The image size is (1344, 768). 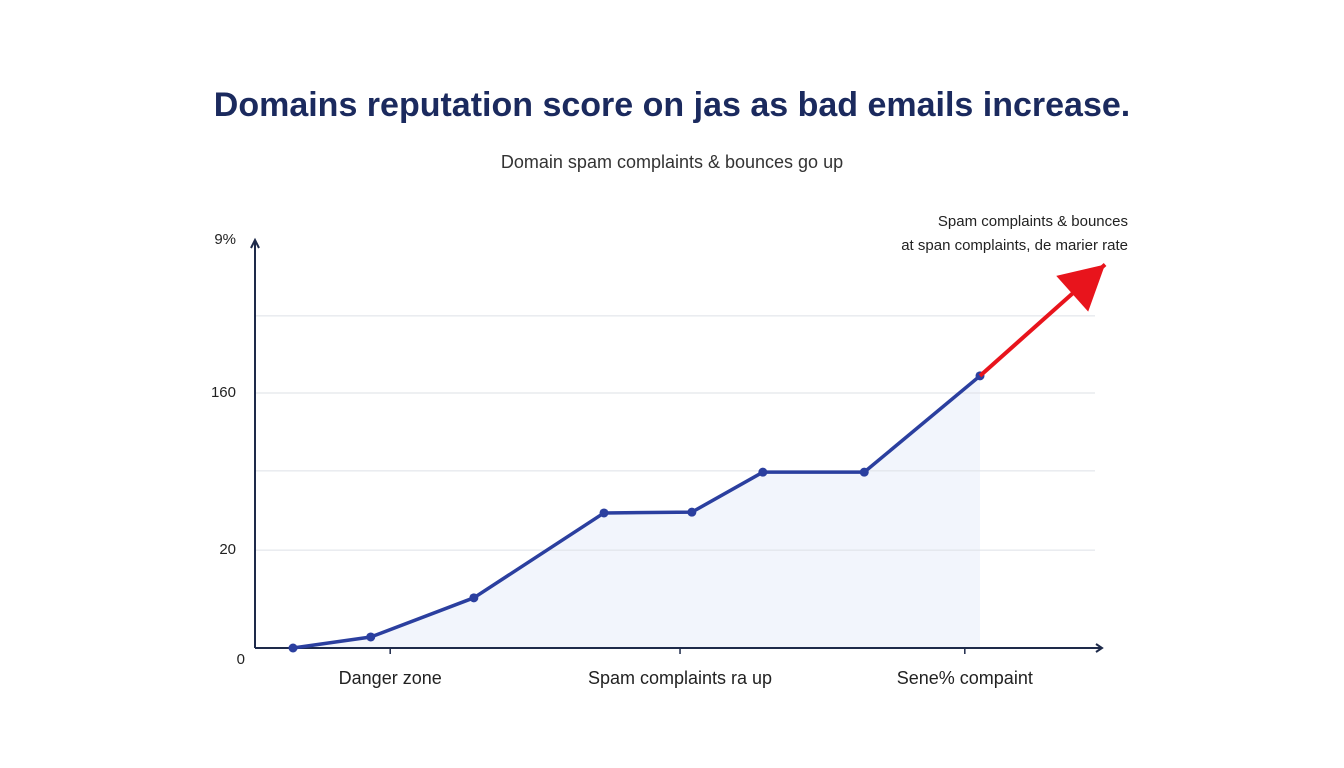 I want to click on y-tick-label: 20, so click(x=227, y=549).